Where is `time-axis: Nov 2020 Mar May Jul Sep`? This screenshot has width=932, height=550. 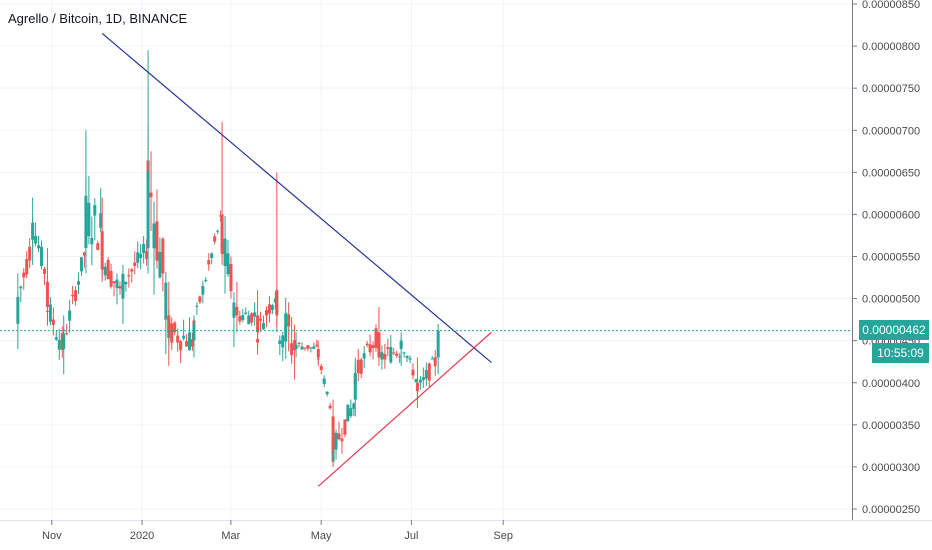
time-axis: Nov 2020 Mar May Jul Sep is located at coordinates (277, 531).